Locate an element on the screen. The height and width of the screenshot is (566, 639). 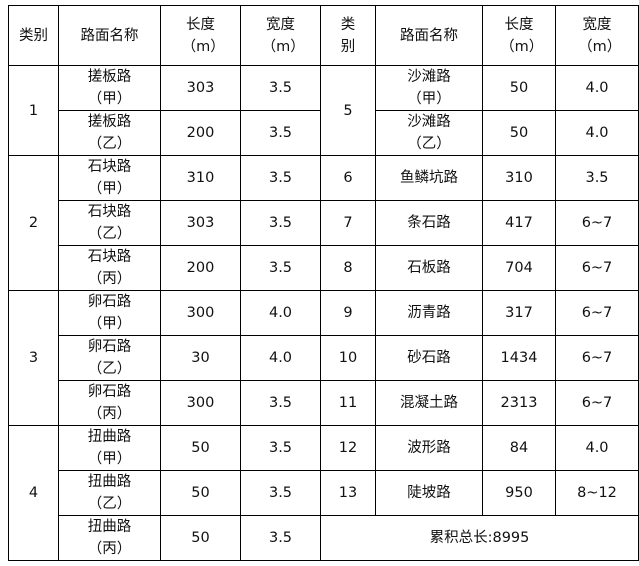
length-cell: 1434 is located at coordinates (519, 358).